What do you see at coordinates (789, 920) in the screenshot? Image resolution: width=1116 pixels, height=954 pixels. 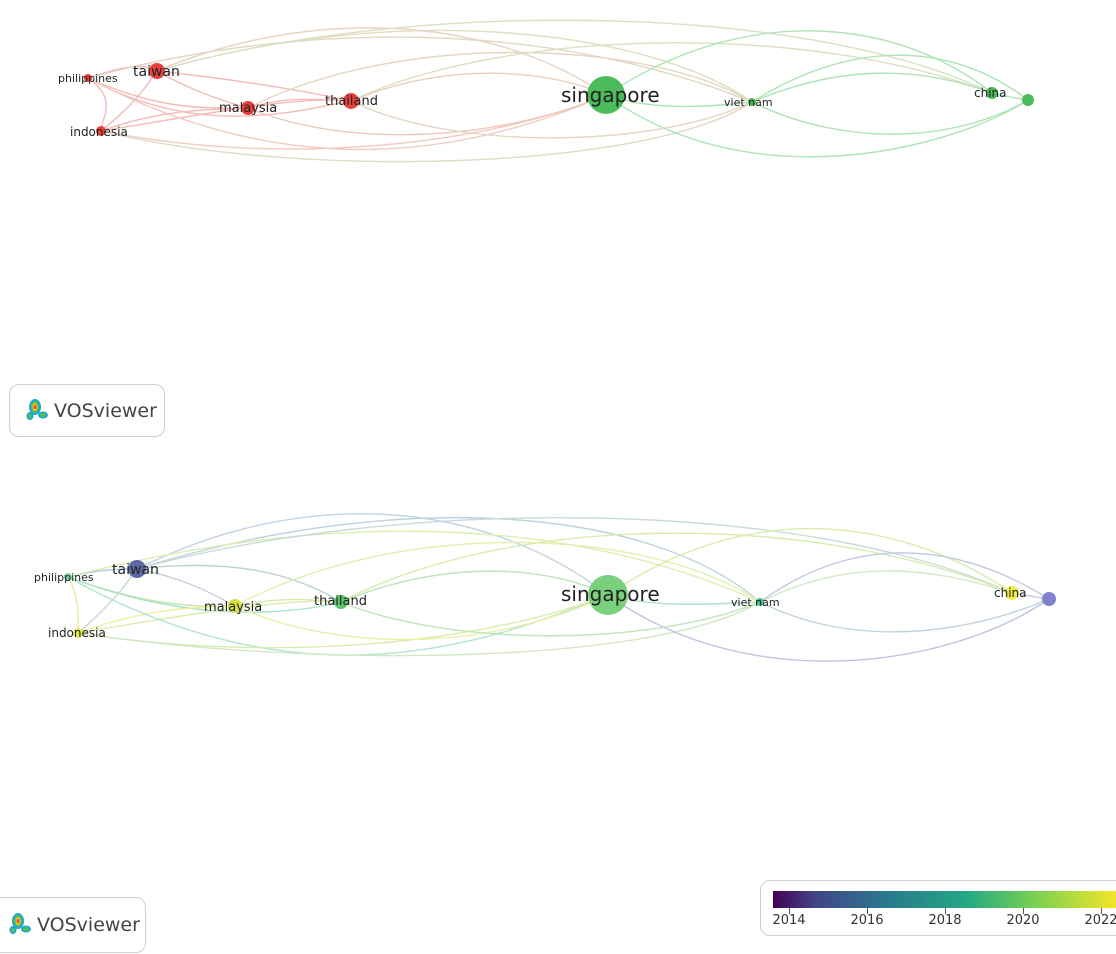 I see `legend-tick-label: 2014` at bounding box center [789, 920].